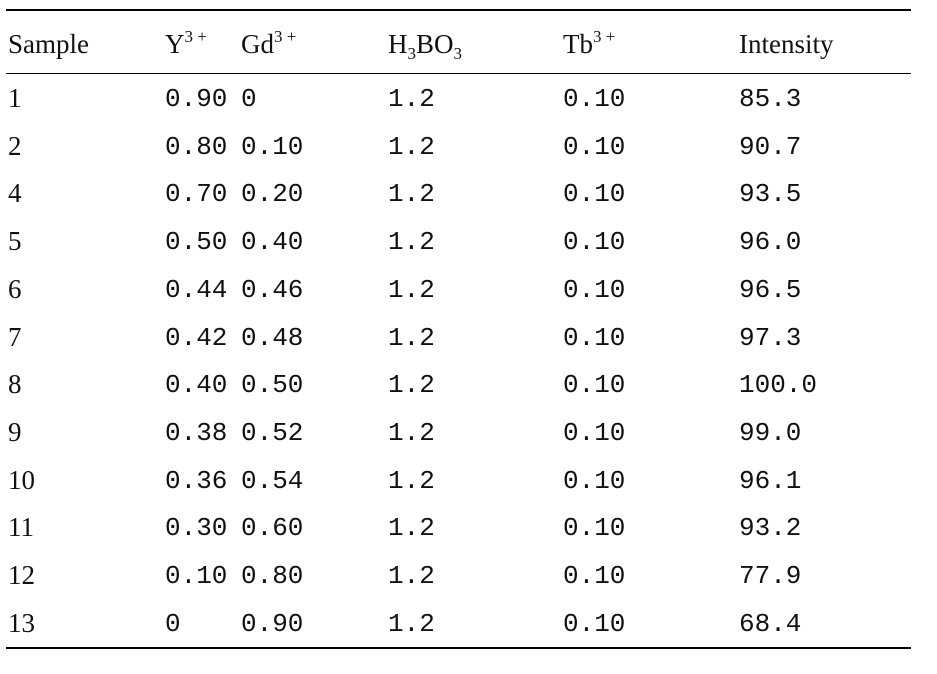  Describe the element at coordinates (196, 576) in the screenshot. I see `cell-y: 0.10` at that location.